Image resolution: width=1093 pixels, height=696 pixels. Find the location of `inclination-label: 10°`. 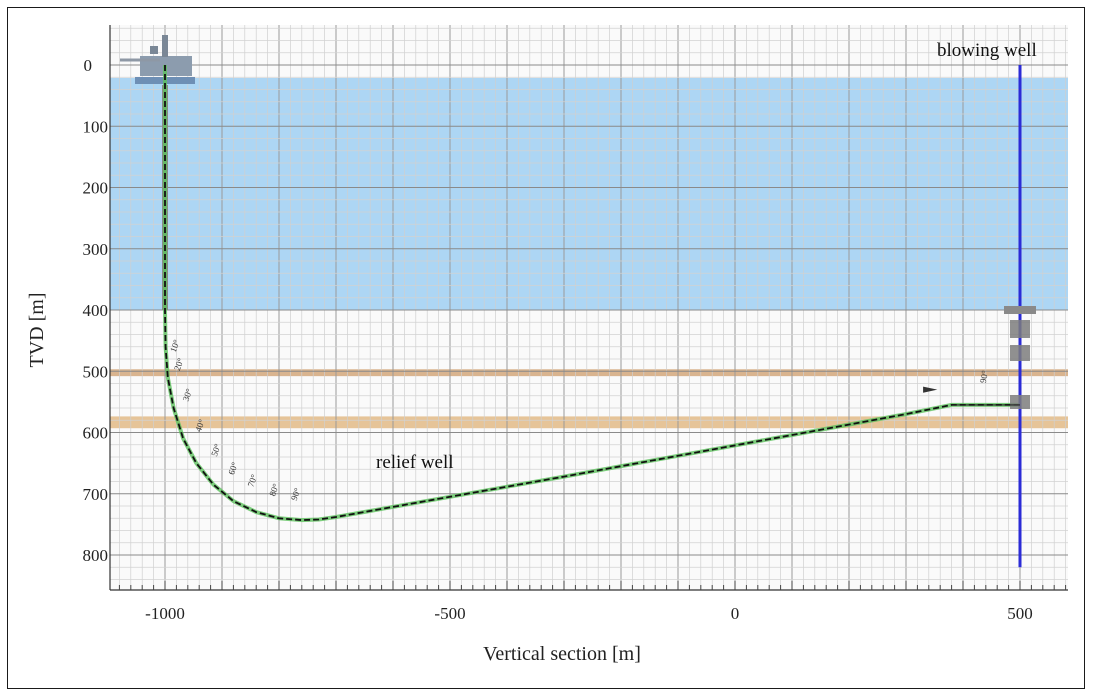

inclination-label: 10° is located at coordinates (175, 346).